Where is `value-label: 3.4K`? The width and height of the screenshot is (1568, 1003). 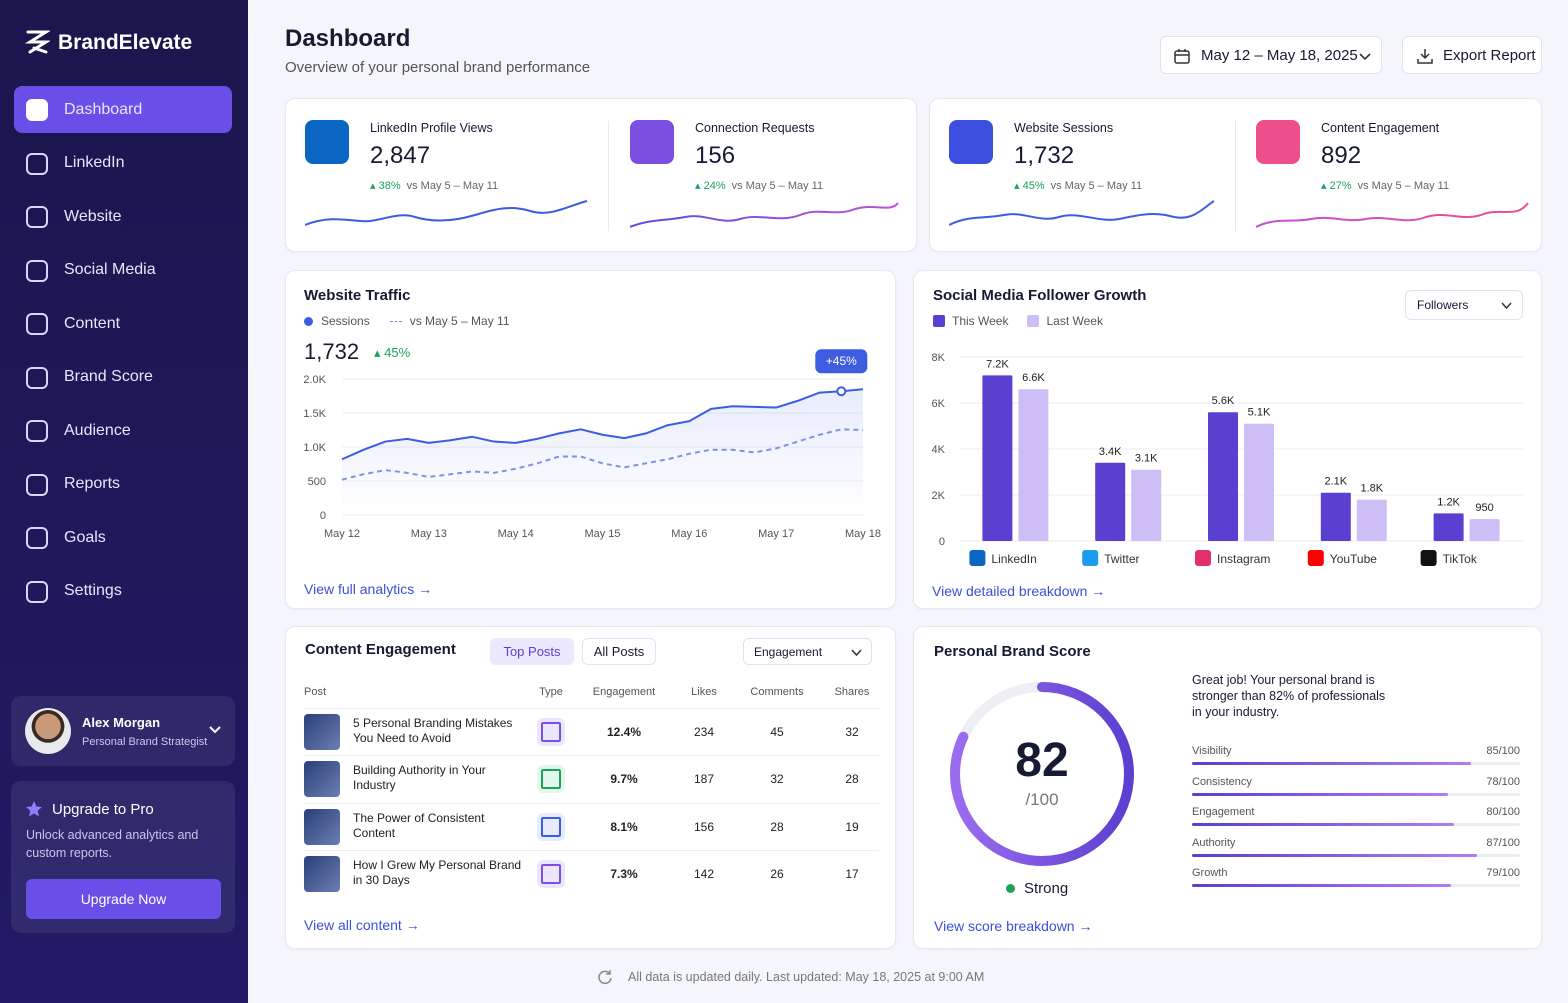
value-label: 3.4K is located at coordinates (1110, 452).